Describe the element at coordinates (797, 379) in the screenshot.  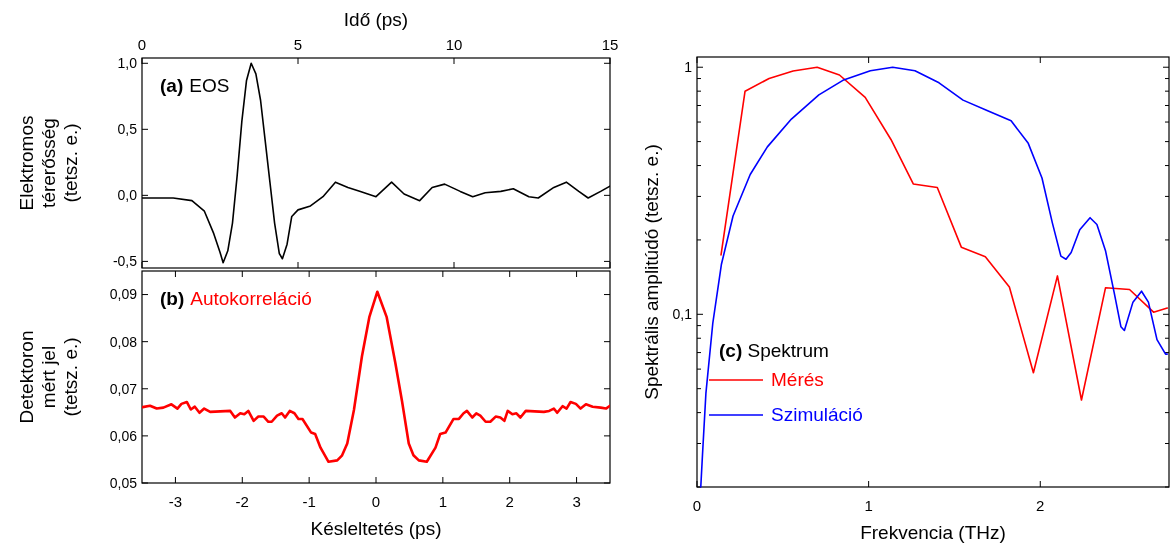
I see `legend-label: Mérés` at that location.